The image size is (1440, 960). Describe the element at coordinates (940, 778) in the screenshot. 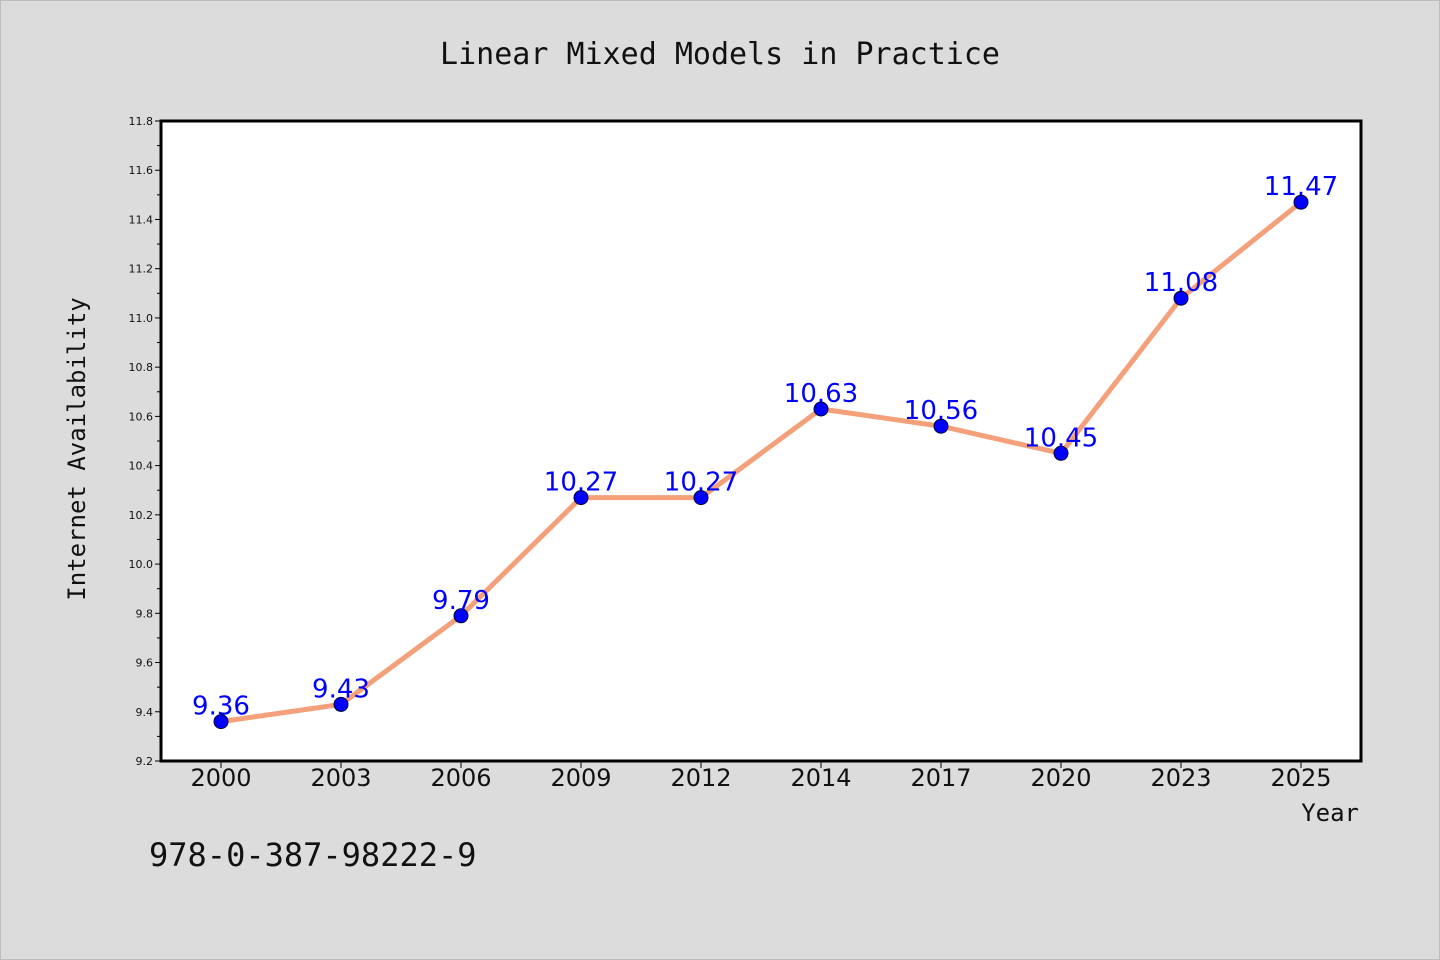

I see `x-tick-label: 2017` at that location.